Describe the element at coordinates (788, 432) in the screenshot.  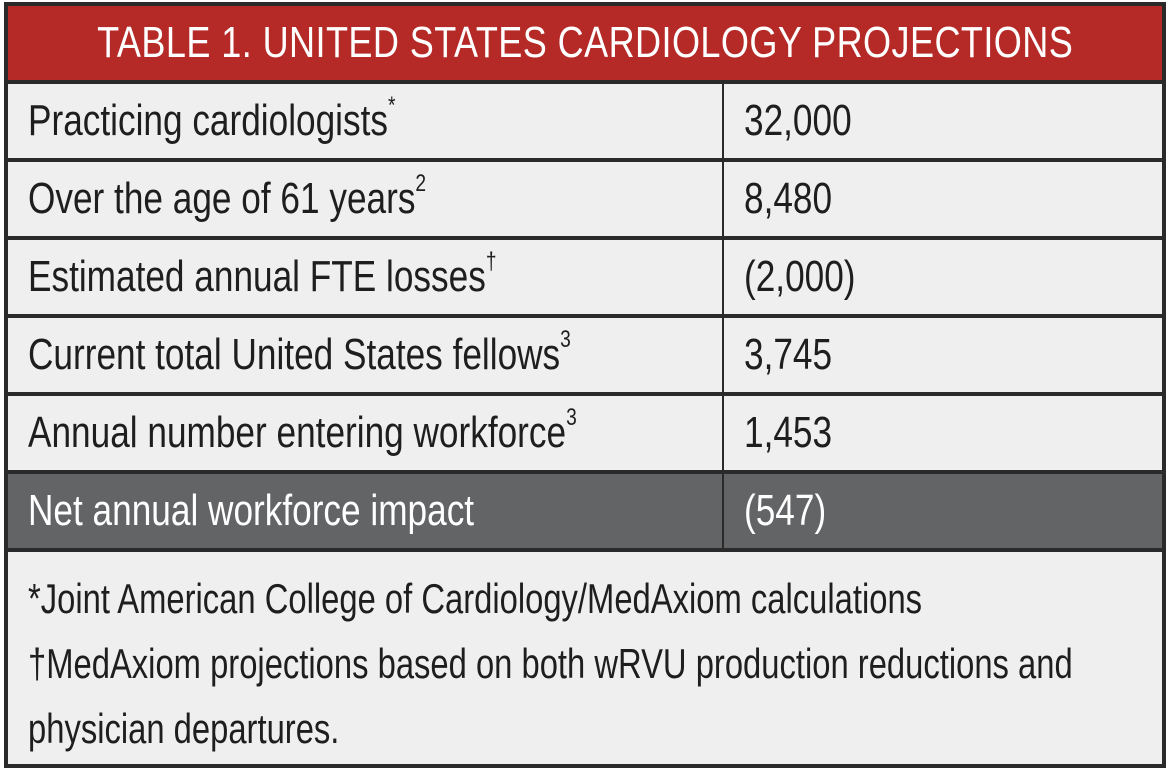
I see `row-value-text: 1,453` at that location.